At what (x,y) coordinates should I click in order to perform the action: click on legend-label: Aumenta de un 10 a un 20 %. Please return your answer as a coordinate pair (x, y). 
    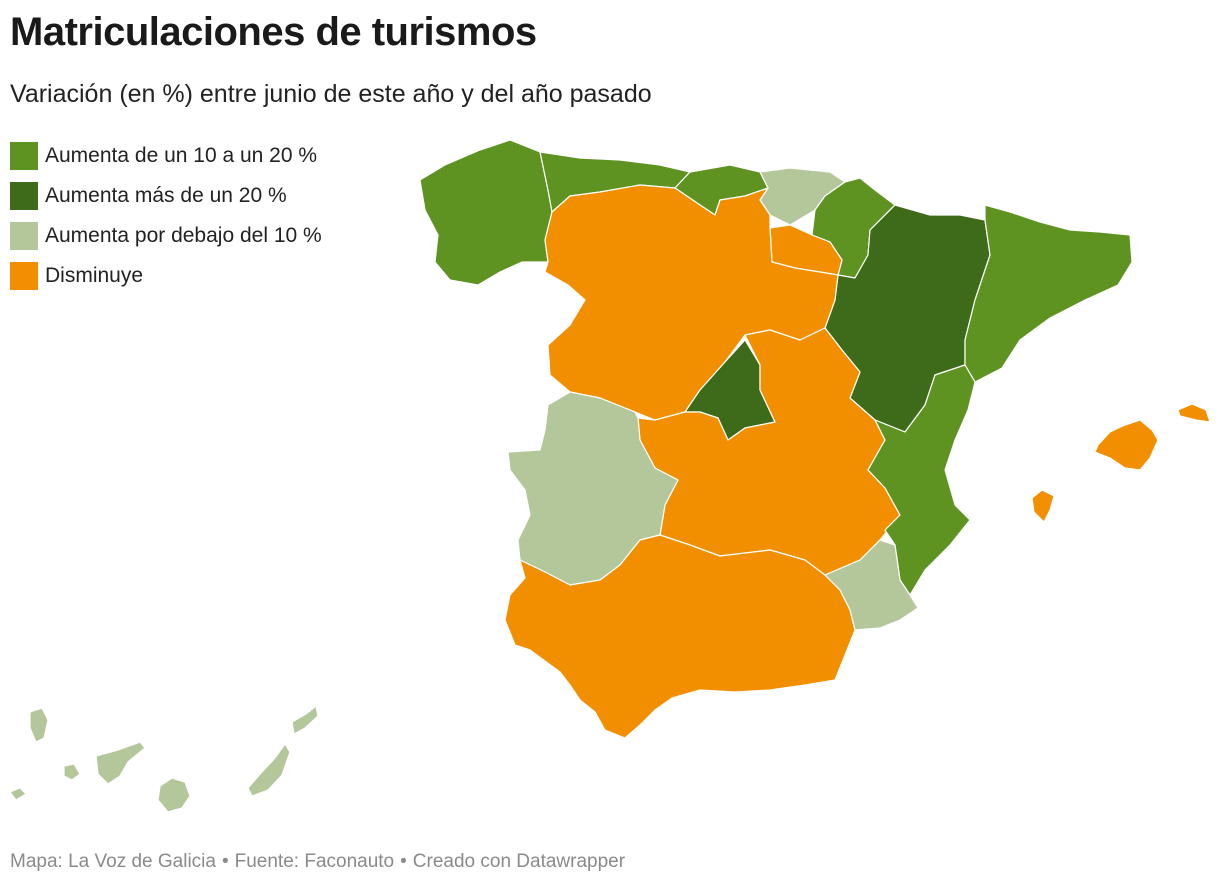
    Looking at the image, I should click on (181, 155).